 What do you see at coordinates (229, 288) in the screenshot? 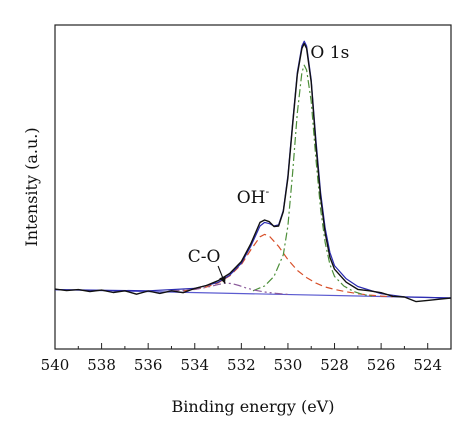
I see `series-component-c-o` at bounding box center [229, 288].